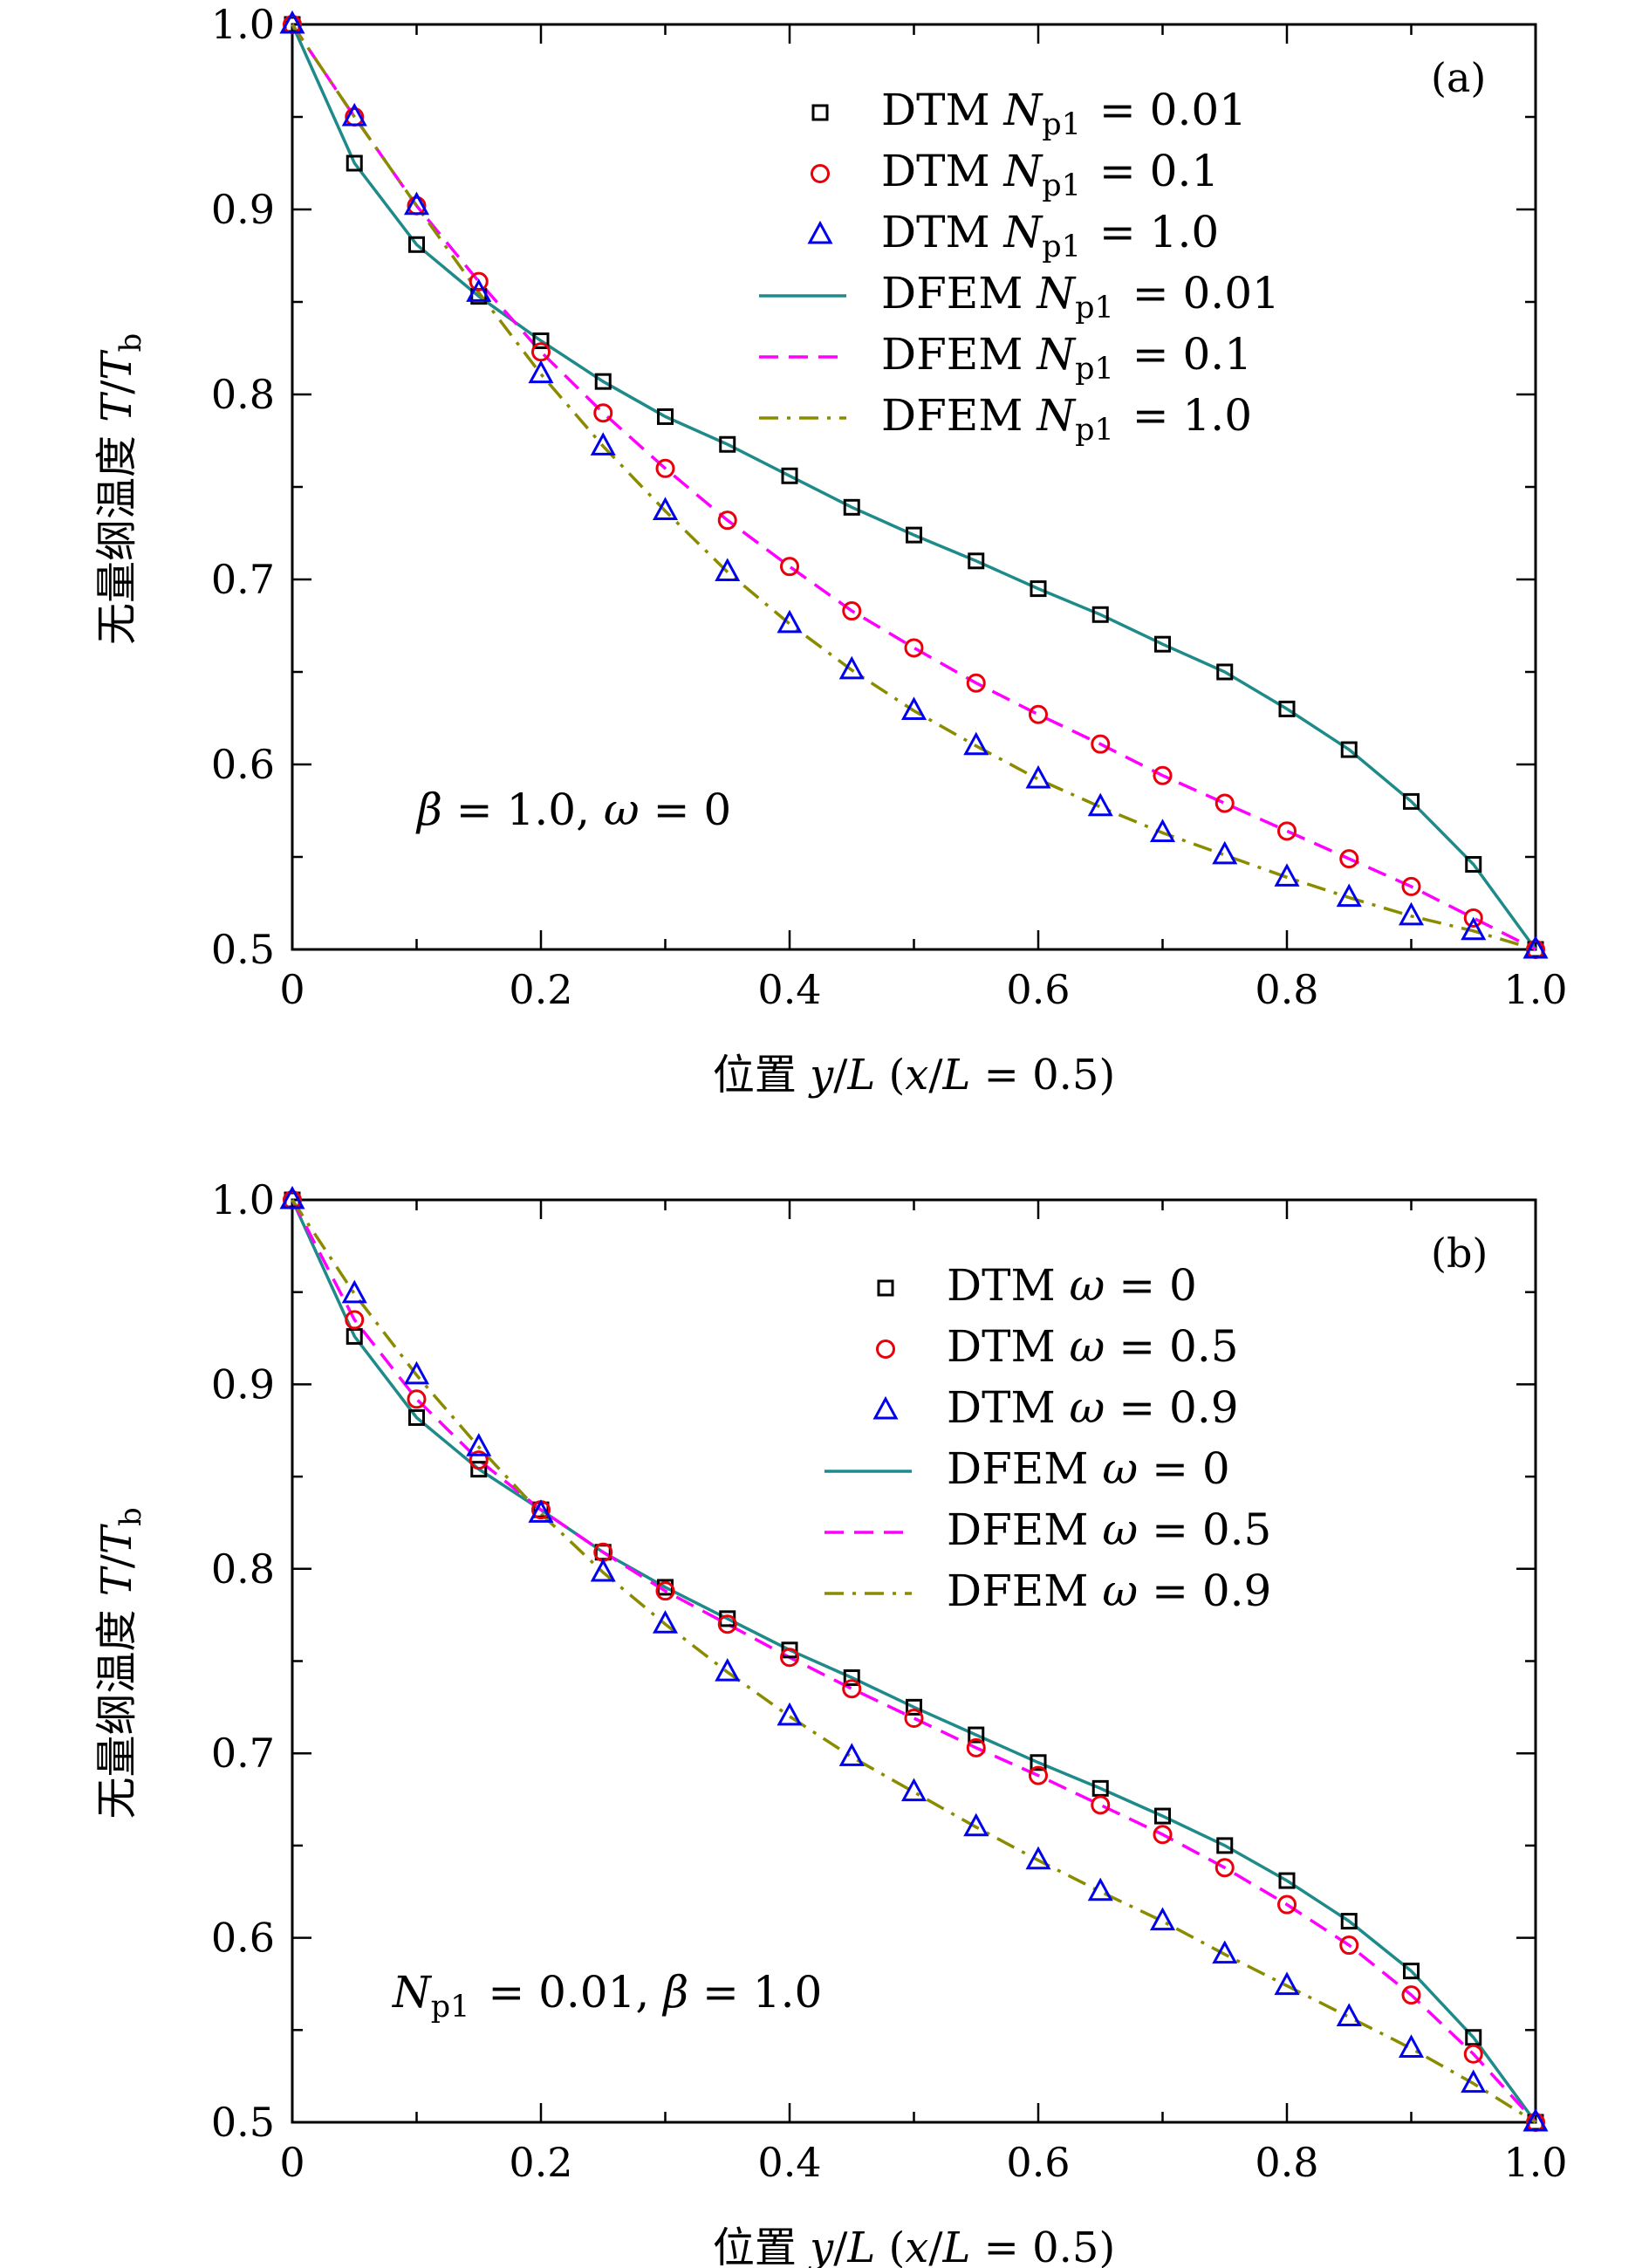  What do you see at coordinates (243, 1199) in the screenshot?
I see `y-tick-label: 1.0` at bounding box center [243, 1199].